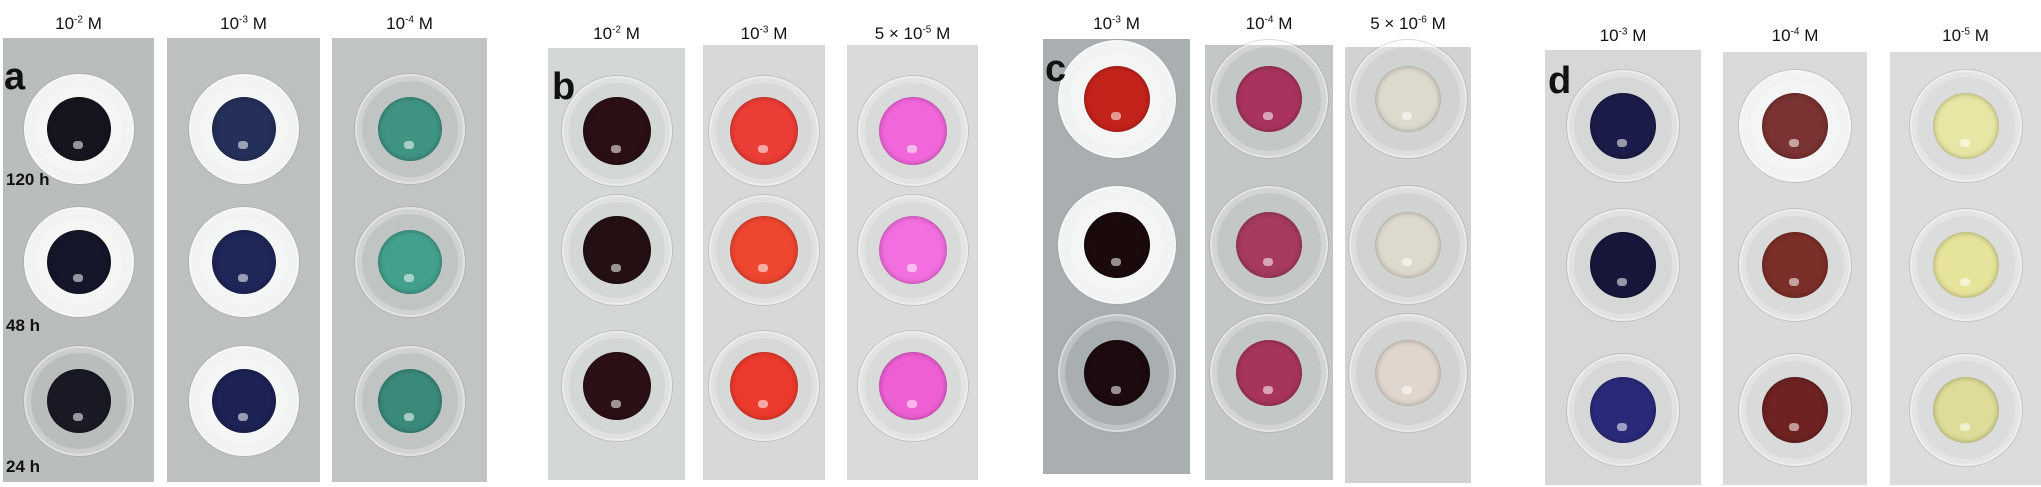 The width and height of the screenshot is (2041, 487). What do you see at coordinates (78, 20) in the screenshot?
I see `label-exponent: -2` at bounding box center [78, 20].